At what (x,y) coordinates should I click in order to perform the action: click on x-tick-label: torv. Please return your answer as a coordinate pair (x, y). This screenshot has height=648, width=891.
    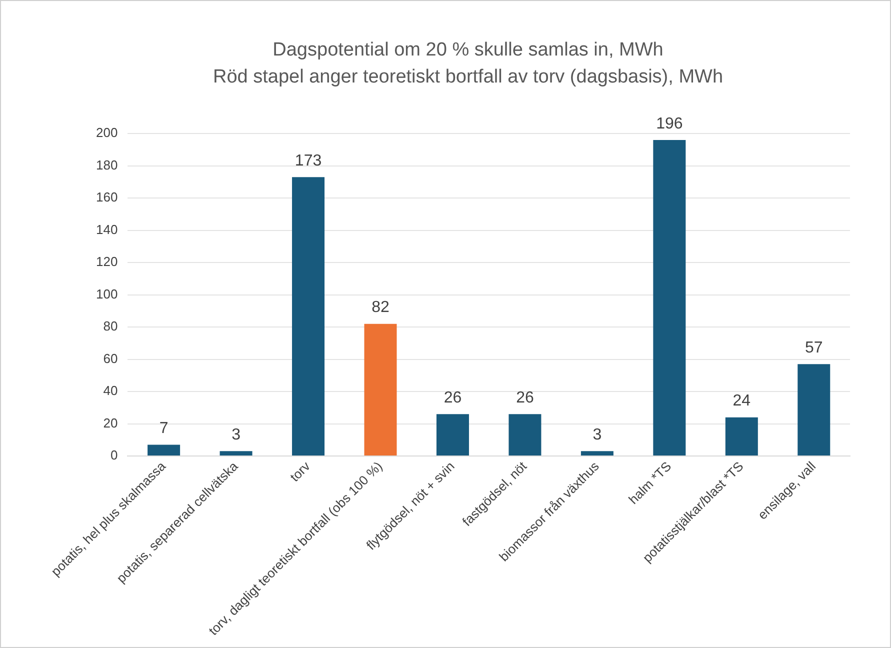
    Looking at the image, I should click on (300, 471).